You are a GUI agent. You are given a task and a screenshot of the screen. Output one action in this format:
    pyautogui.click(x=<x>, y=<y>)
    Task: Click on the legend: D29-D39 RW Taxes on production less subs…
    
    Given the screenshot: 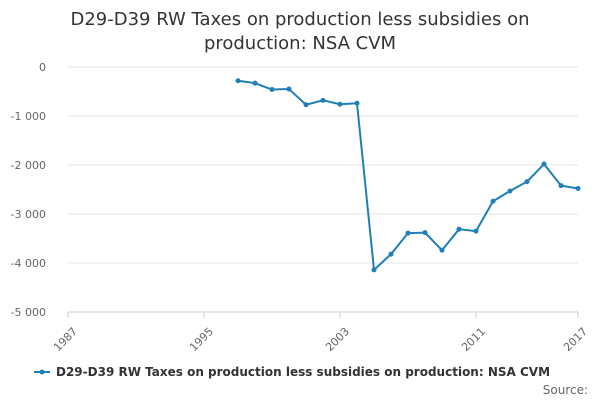 What is the action you would take?
    pyautogui.click(x=292, y=372)
    